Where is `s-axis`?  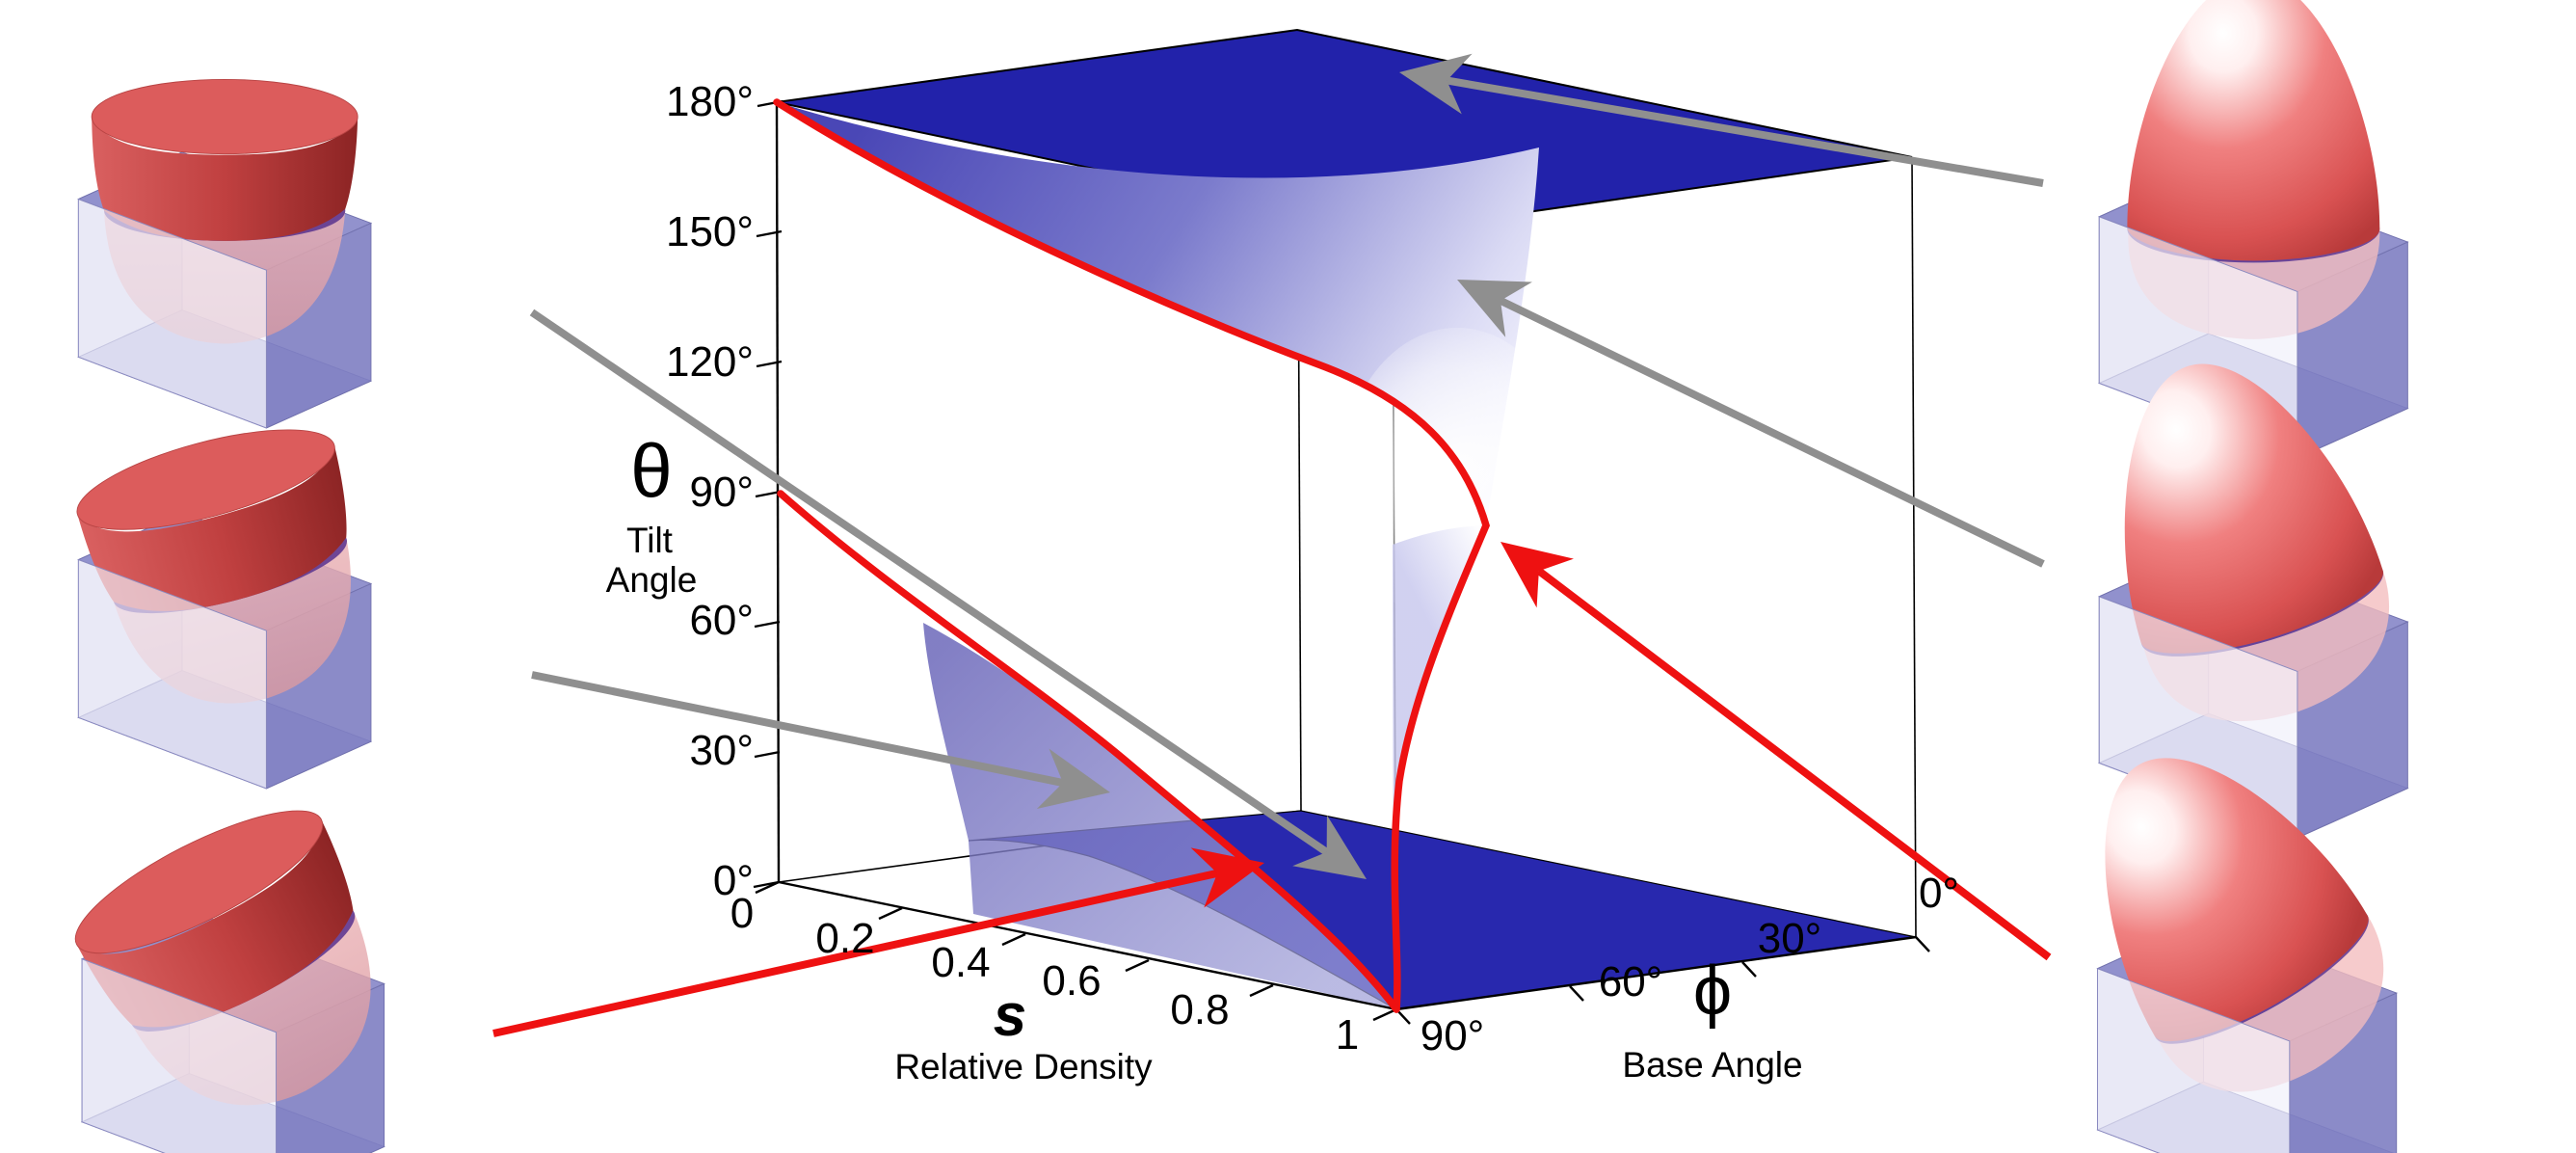
s-axis is located at coordinates (1087, 945).